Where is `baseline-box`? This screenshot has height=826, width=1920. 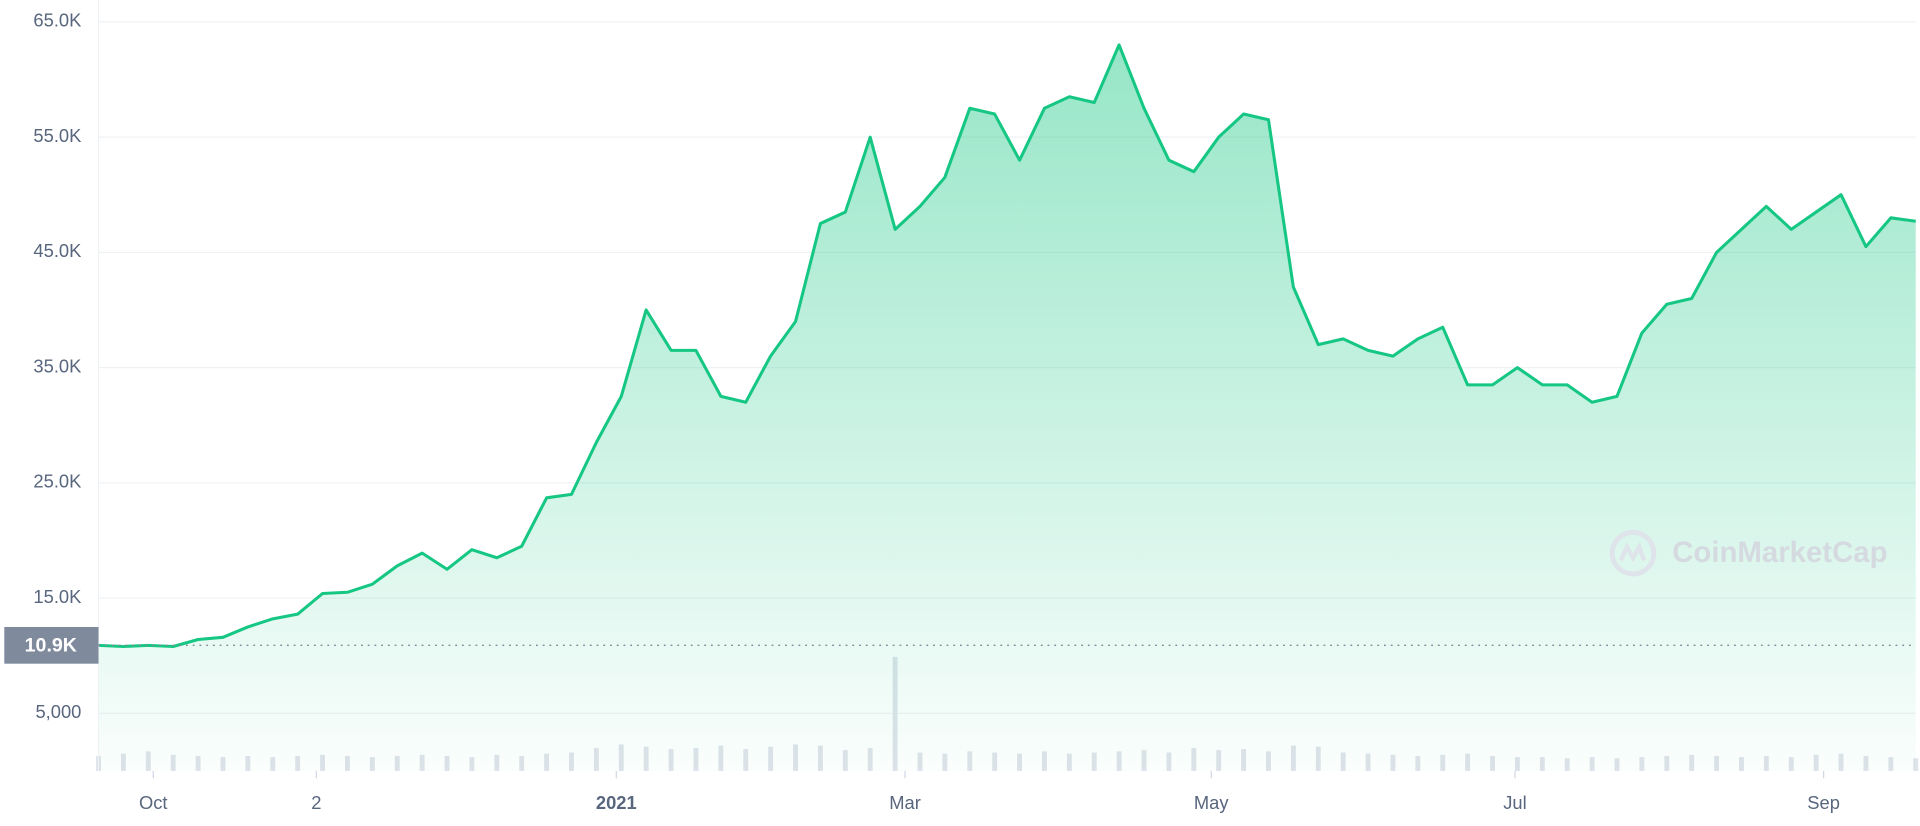 baseline-box is located at coordinates (51, 645).